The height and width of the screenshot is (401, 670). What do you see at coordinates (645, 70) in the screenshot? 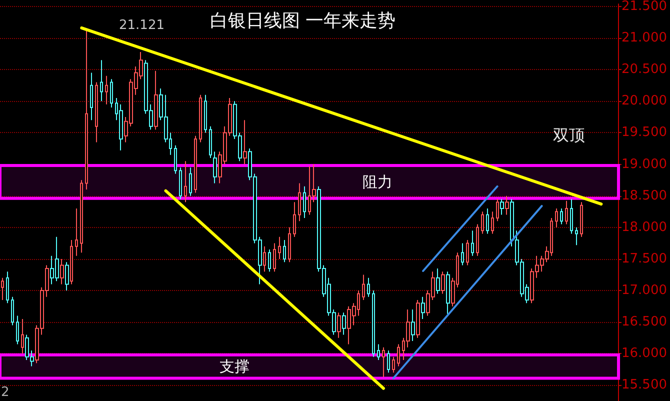
I see `y-tick-label: 20.500` at bounding box center [645, 70].